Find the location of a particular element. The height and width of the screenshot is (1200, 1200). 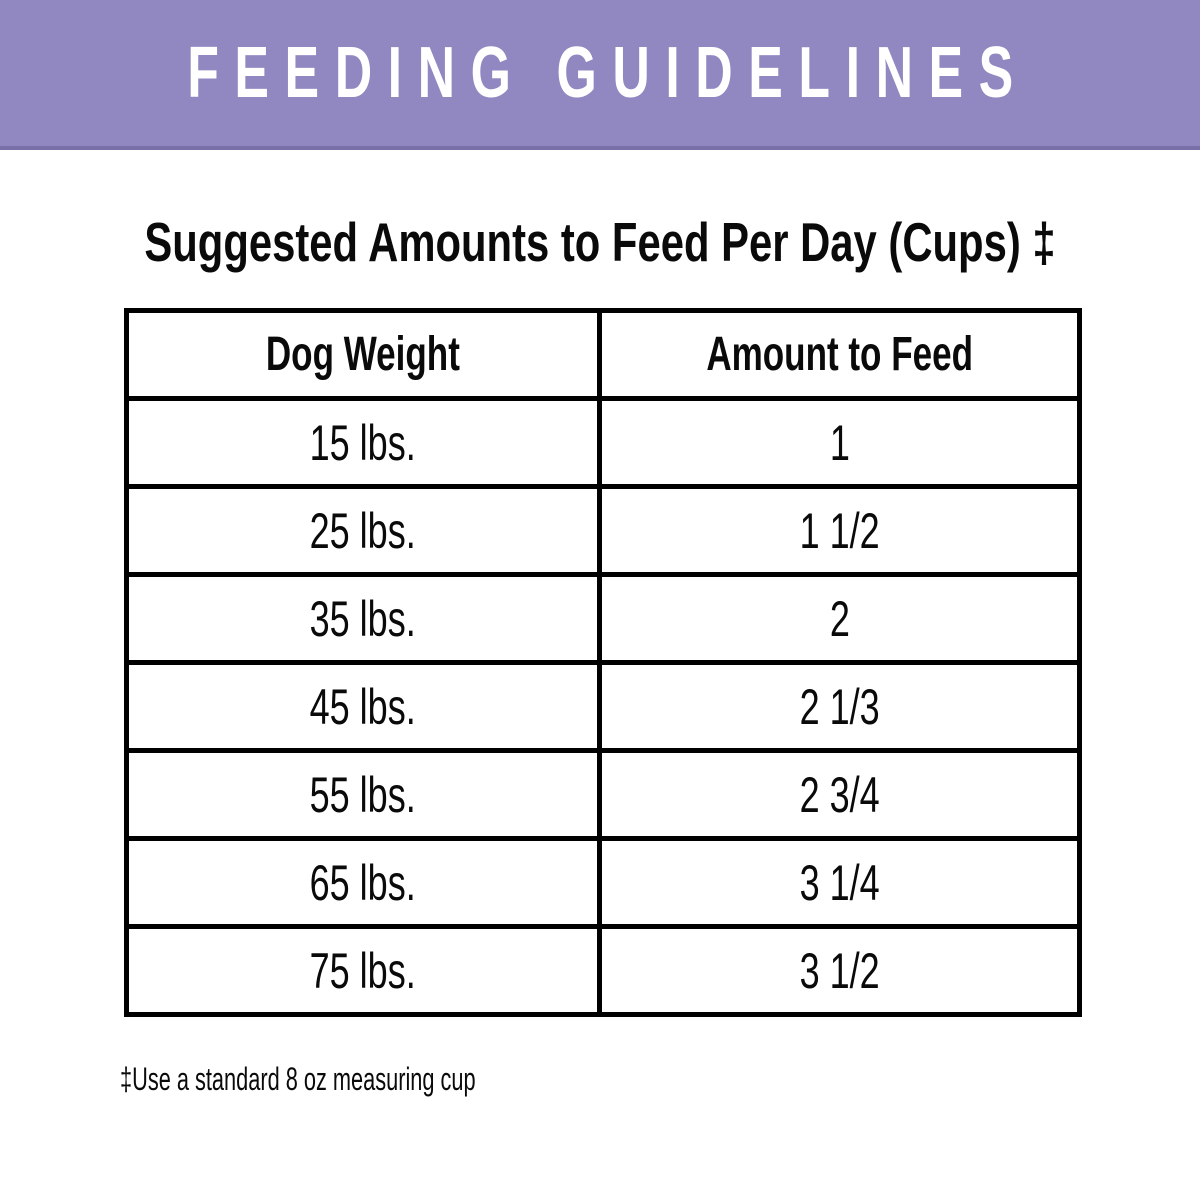

col-header-dog-weight-label: Dog Weight is located at coordinates (362, 354).